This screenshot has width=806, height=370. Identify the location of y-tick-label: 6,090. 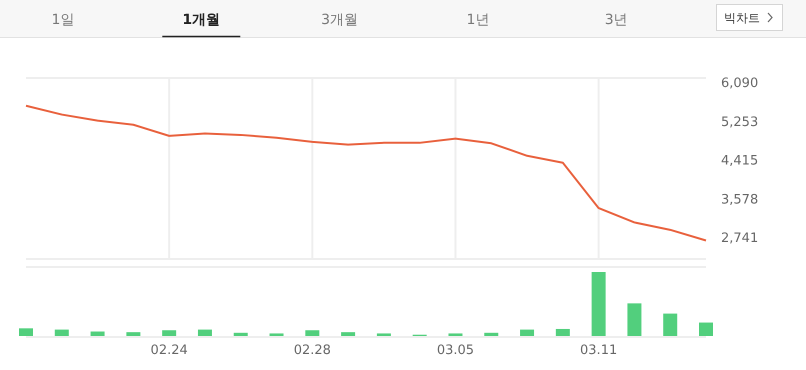
(739, 84).